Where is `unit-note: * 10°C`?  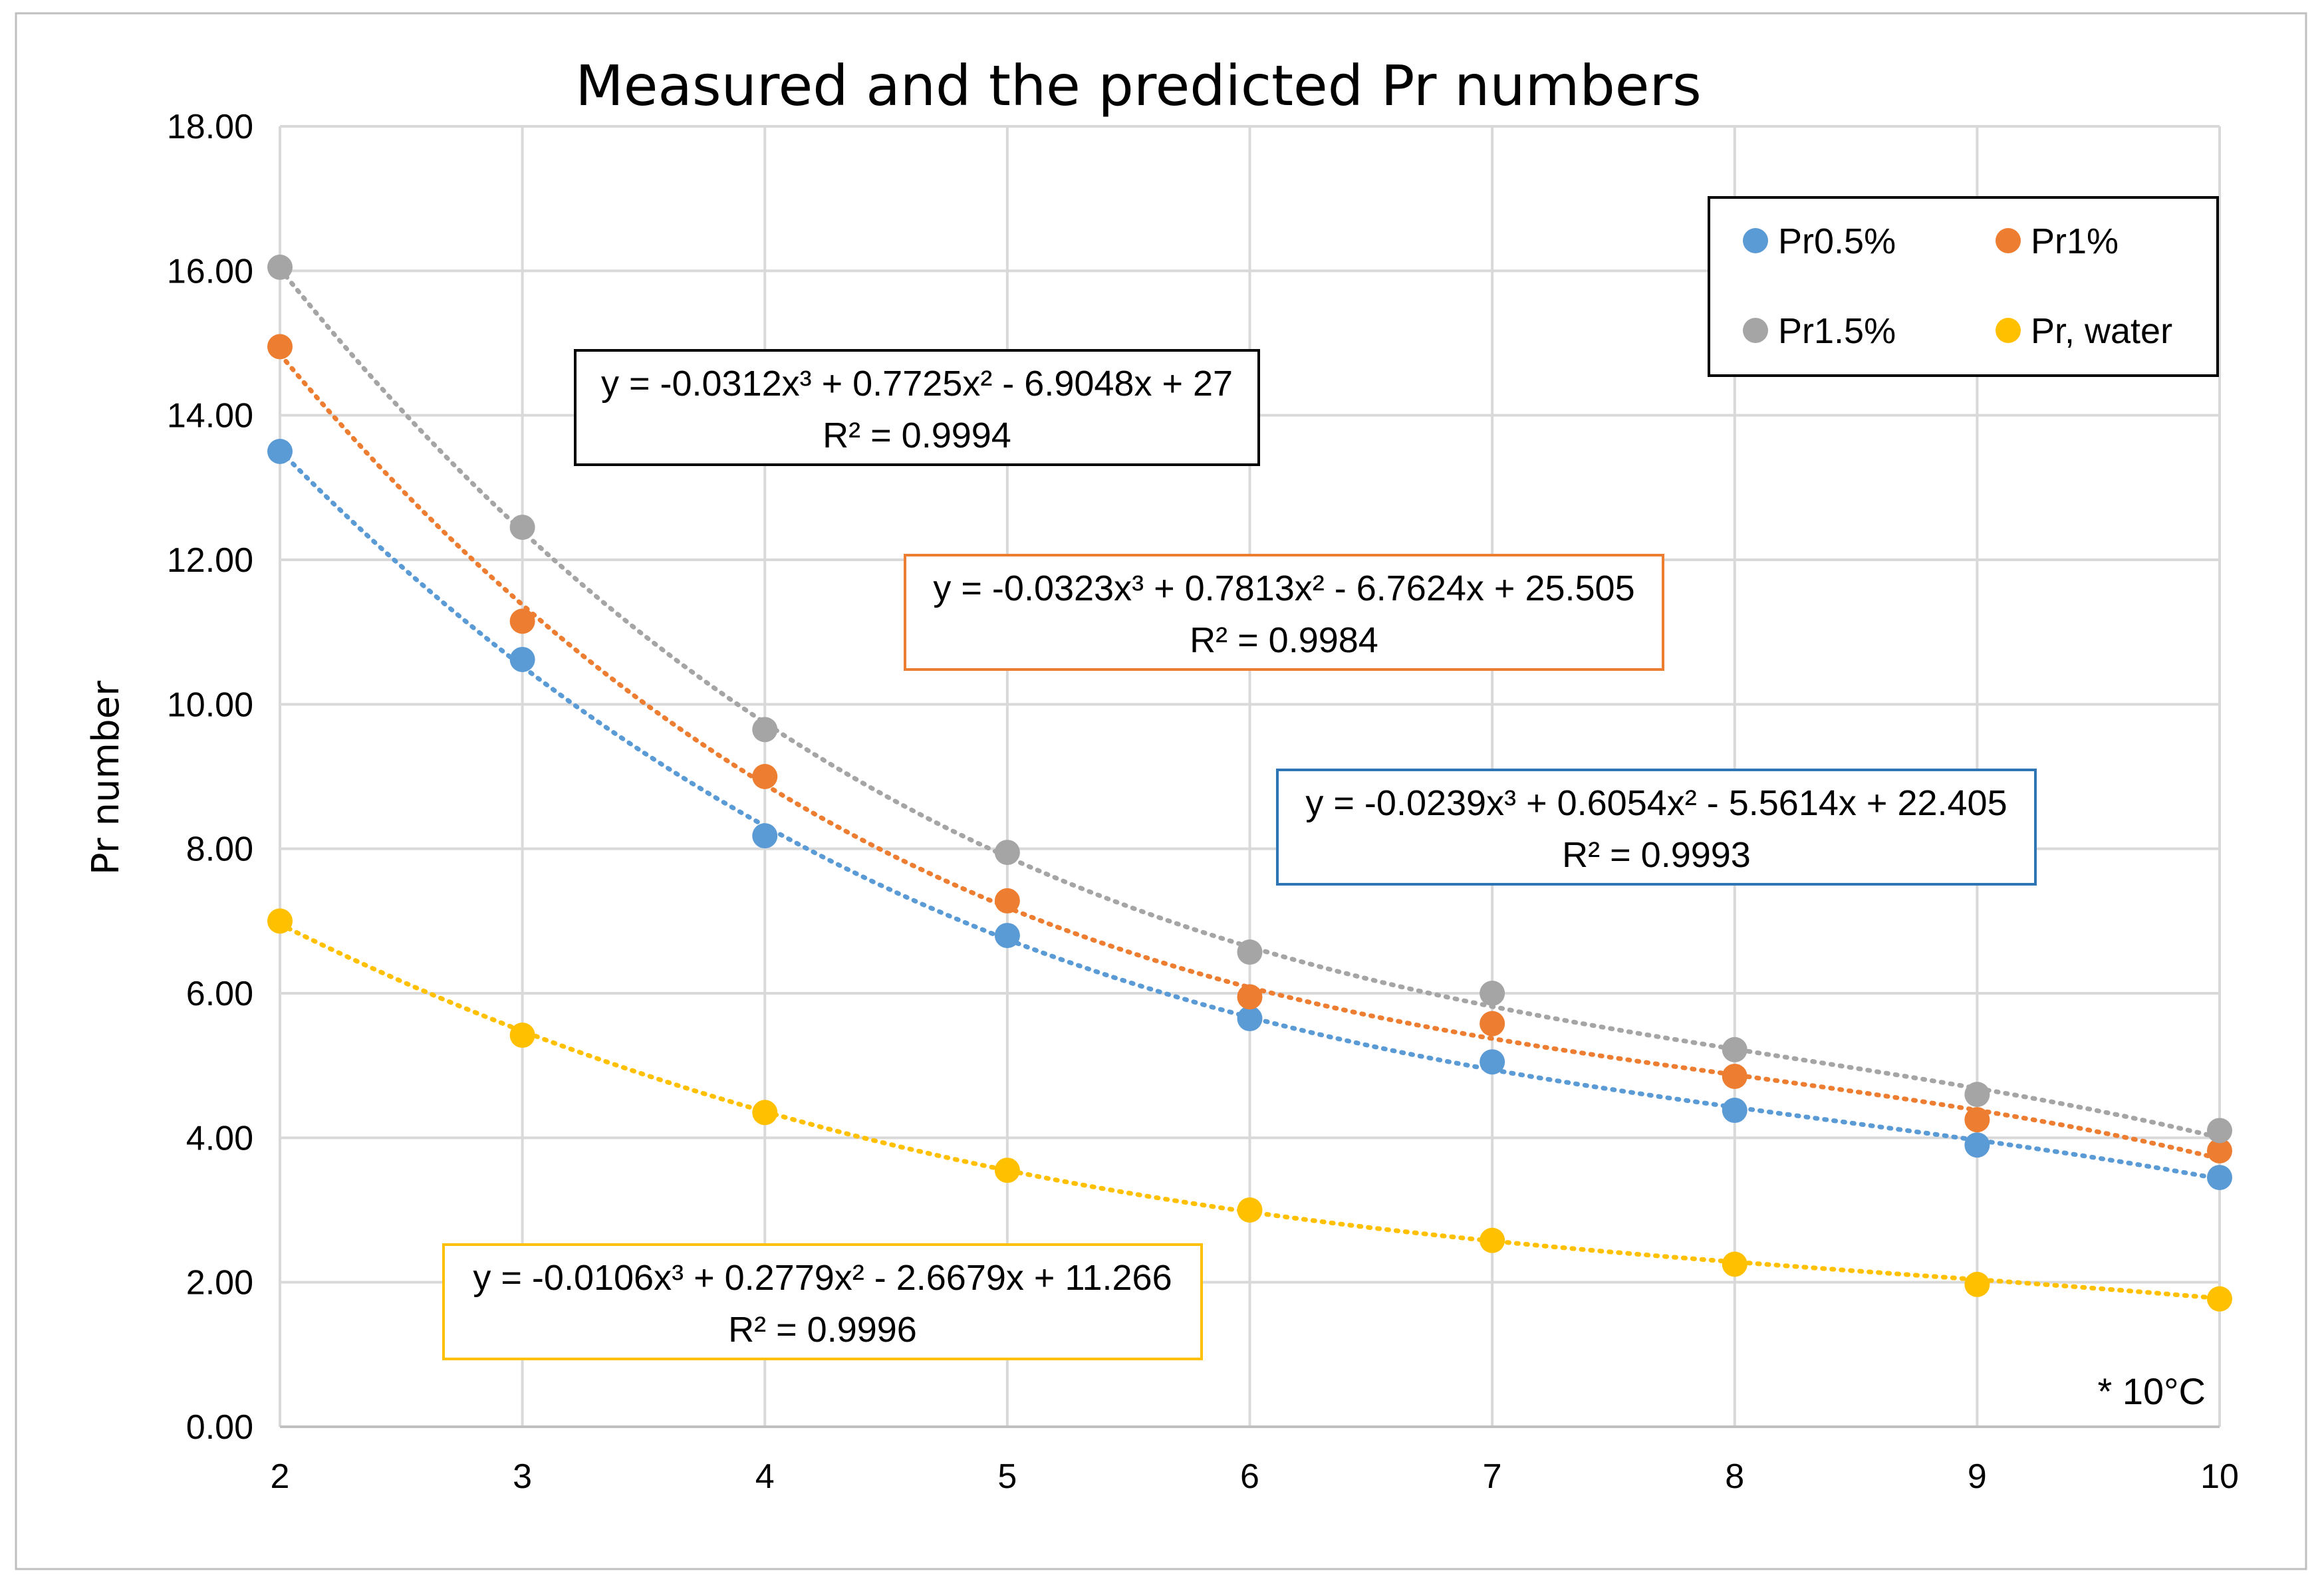 unit-note: * 10°C is located at coordinates (2152, 1391).